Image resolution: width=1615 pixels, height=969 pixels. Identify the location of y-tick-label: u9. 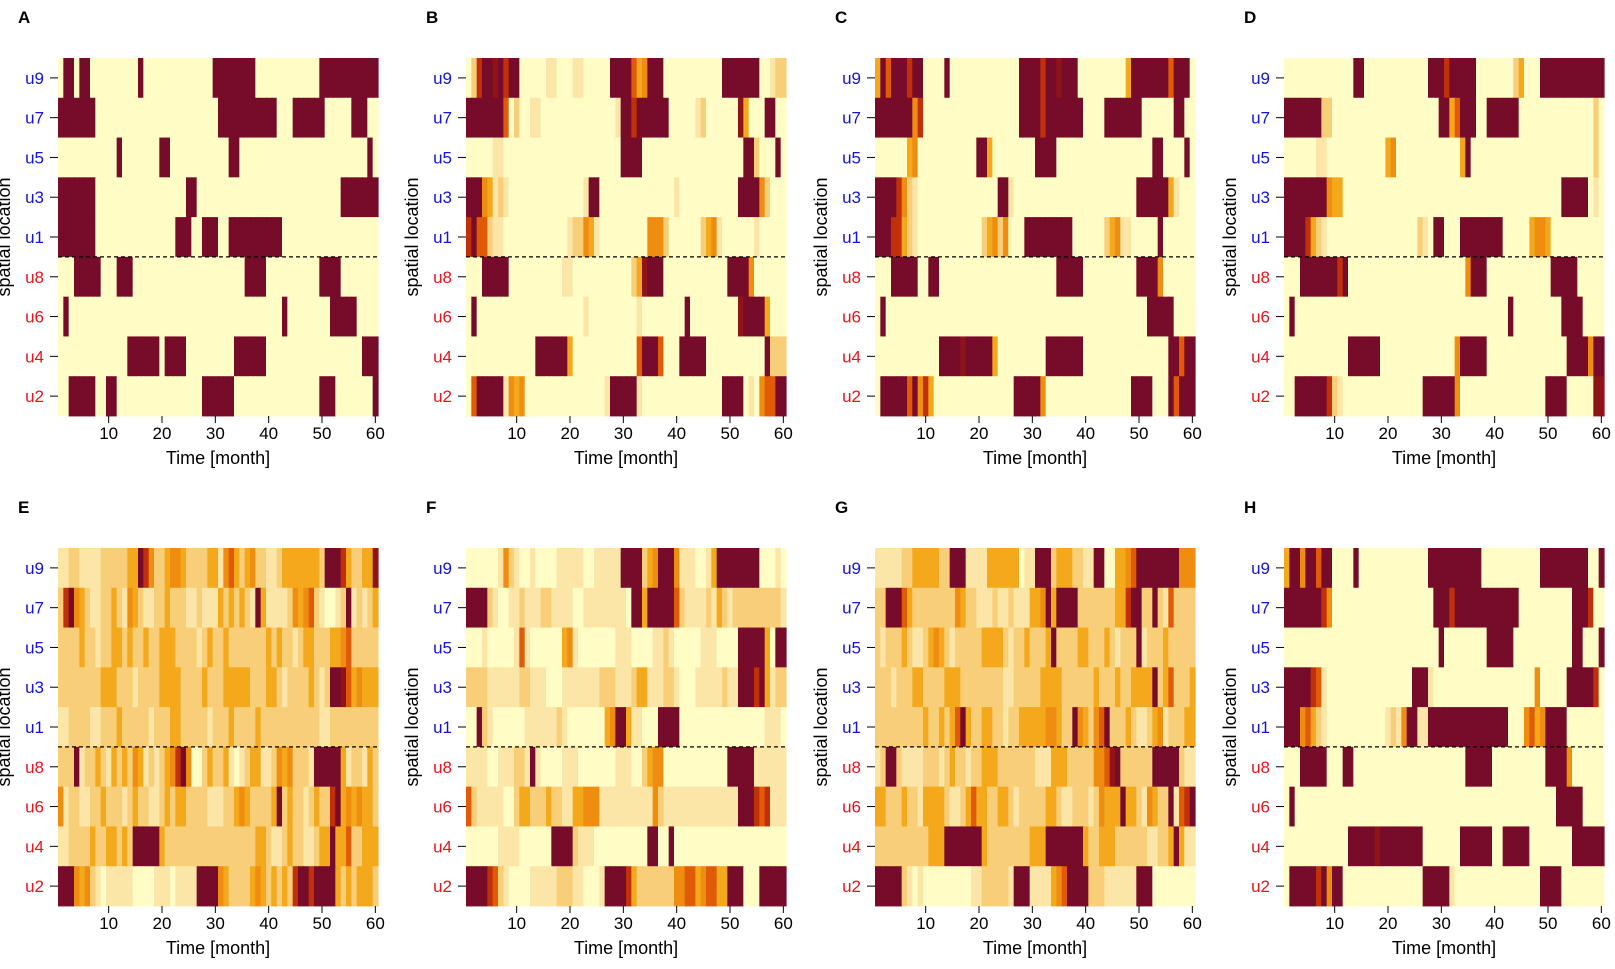
(442, 568).